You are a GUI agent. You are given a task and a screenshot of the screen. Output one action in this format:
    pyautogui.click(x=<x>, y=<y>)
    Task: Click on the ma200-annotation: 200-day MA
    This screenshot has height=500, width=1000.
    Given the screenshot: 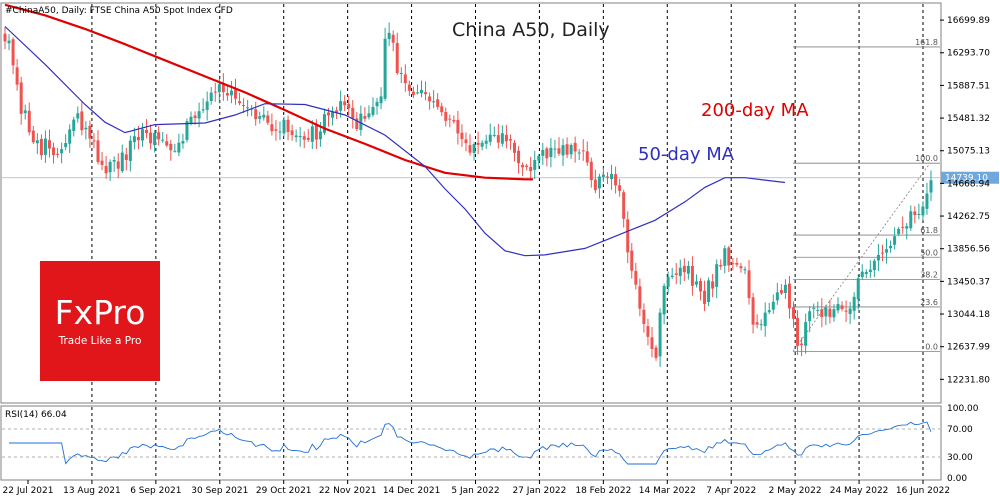 What is the action you would take?
    pyautogui.click(x=755, y=110)
    